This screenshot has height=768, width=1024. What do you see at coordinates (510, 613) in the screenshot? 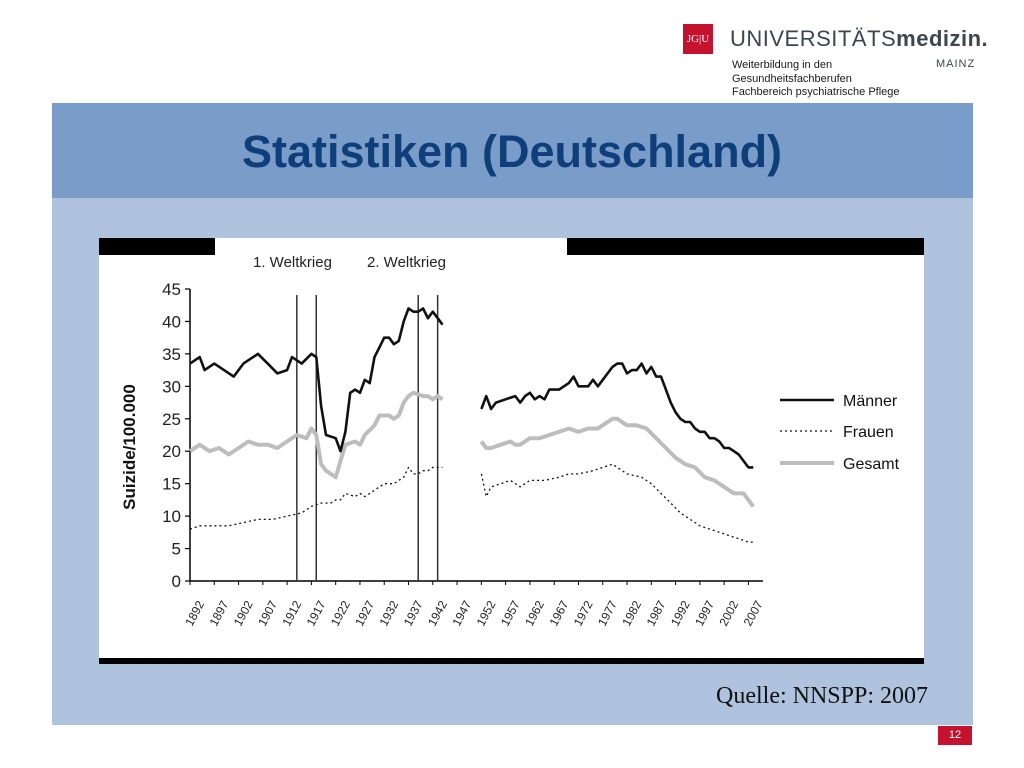
I see `x-tick-label: 1957` at bounding box center [510, 613].